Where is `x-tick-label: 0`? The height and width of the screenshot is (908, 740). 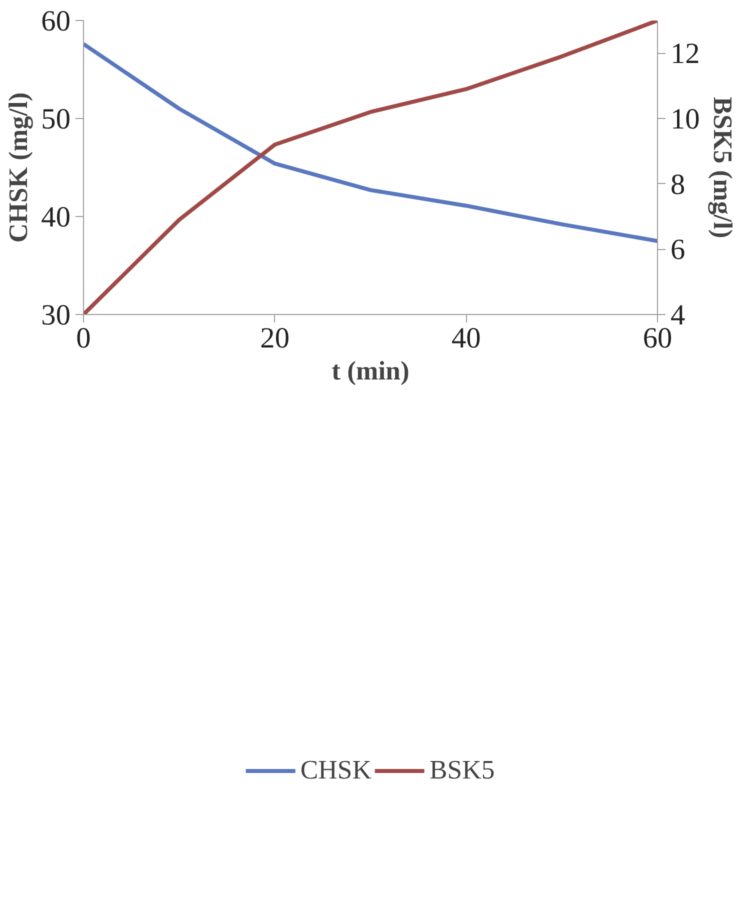 x-tick-label: 0 is located at coordinates (83, 338).